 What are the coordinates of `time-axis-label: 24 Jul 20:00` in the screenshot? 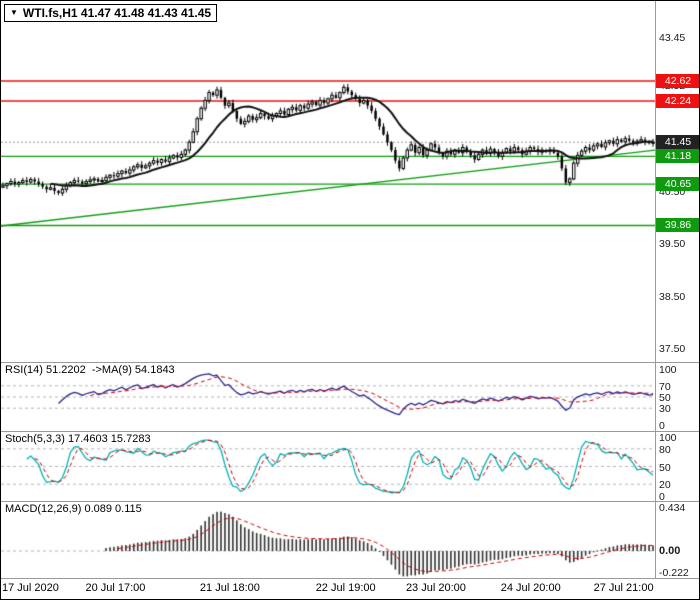 It's located at (530, 588).